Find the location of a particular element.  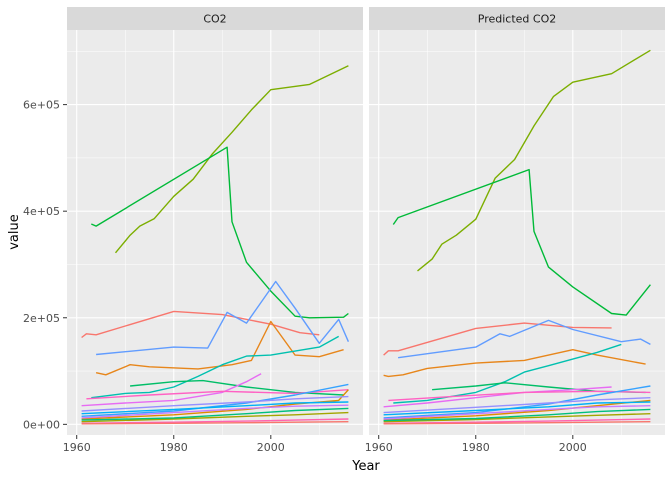

y-tick-label: 4e+05 is located at coordinates (41, 211).